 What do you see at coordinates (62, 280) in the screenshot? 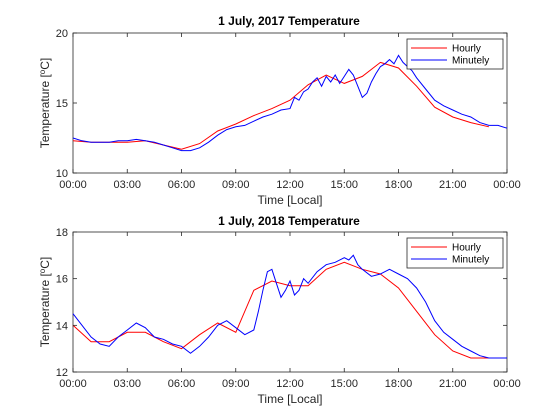
I see `y-tick-label: 16` at bounding box center [62, 280].